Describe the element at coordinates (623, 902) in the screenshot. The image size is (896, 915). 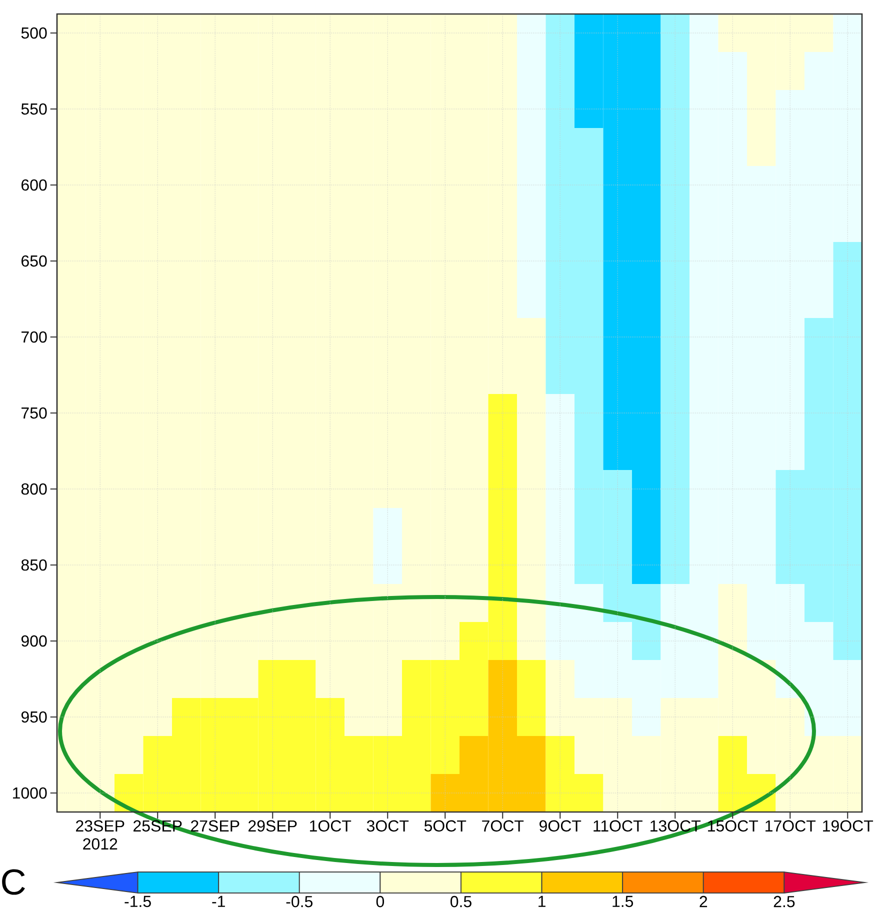
I see `color-bar-label: 1.5` at that location.